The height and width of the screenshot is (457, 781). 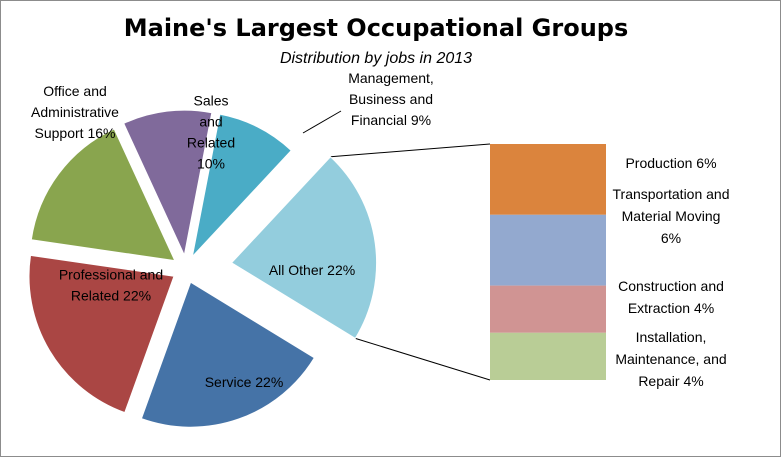 I want to click on pie-slice-office-and-administrative-support, so click(x=103, y=195).